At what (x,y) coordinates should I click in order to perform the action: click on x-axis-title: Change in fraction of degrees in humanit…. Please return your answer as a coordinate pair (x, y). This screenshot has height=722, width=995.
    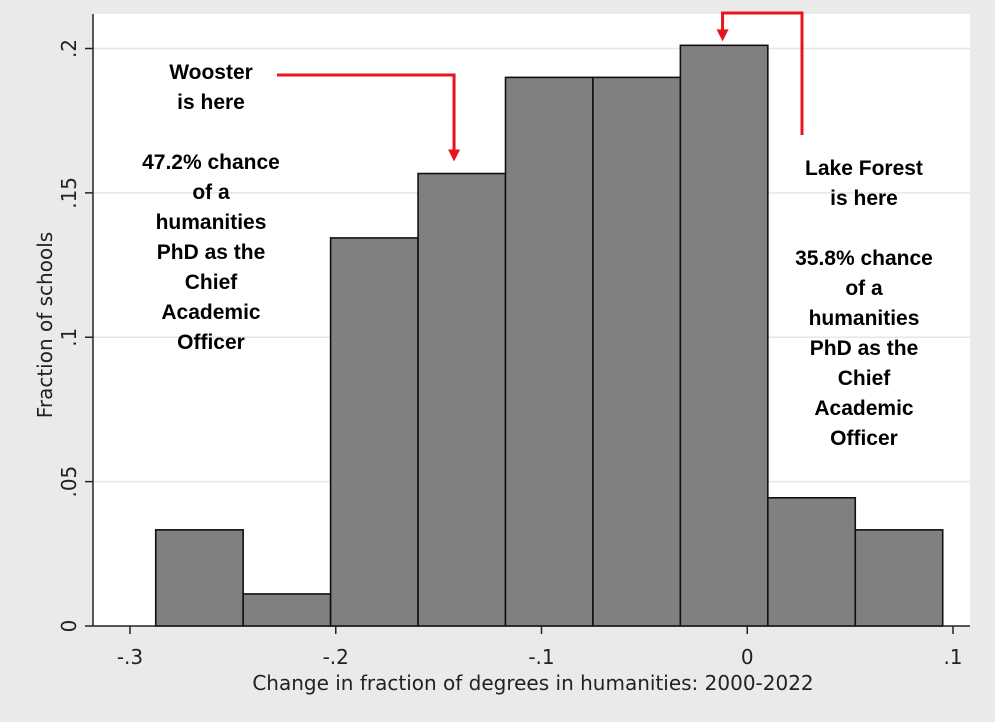
    Looking at the image, I should click on (532, 683).